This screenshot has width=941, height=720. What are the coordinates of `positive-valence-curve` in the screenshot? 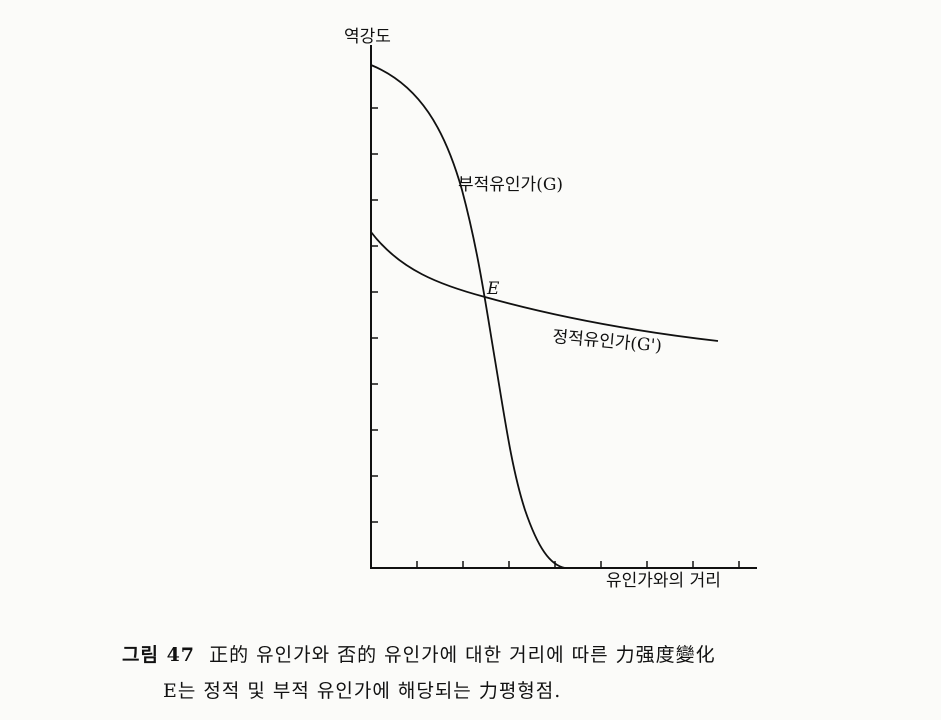 It's located at (544, 286).